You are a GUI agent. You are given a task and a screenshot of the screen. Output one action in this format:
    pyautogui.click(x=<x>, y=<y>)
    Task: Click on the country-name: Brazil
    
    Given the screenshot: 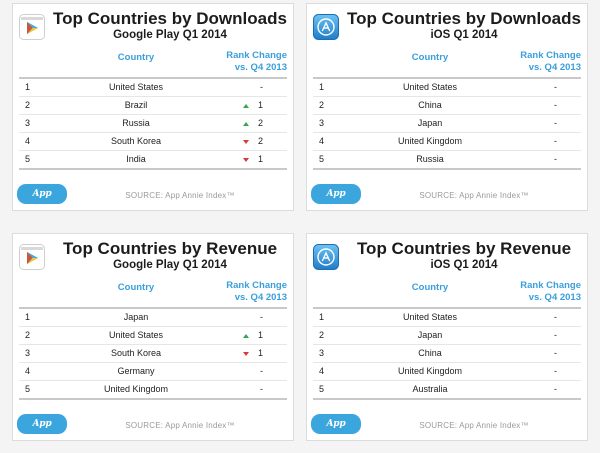 What is the action you would take?
    pyautogui.click(x=136, y=105)
    